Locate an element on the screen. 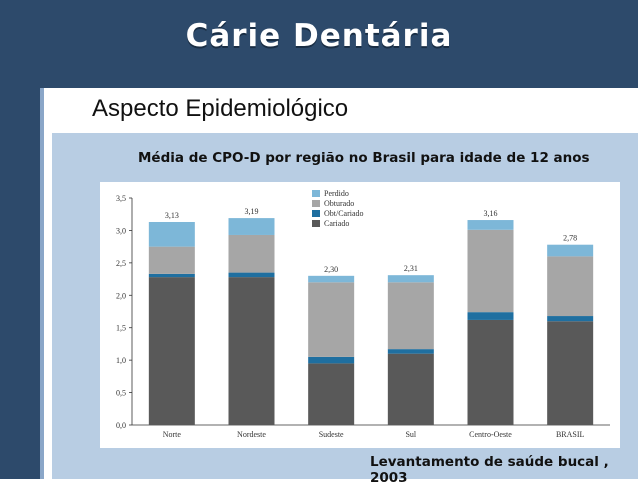 The image size is (638, 486). bar-total-label: 2,78 is located at coordinates (570, 238).